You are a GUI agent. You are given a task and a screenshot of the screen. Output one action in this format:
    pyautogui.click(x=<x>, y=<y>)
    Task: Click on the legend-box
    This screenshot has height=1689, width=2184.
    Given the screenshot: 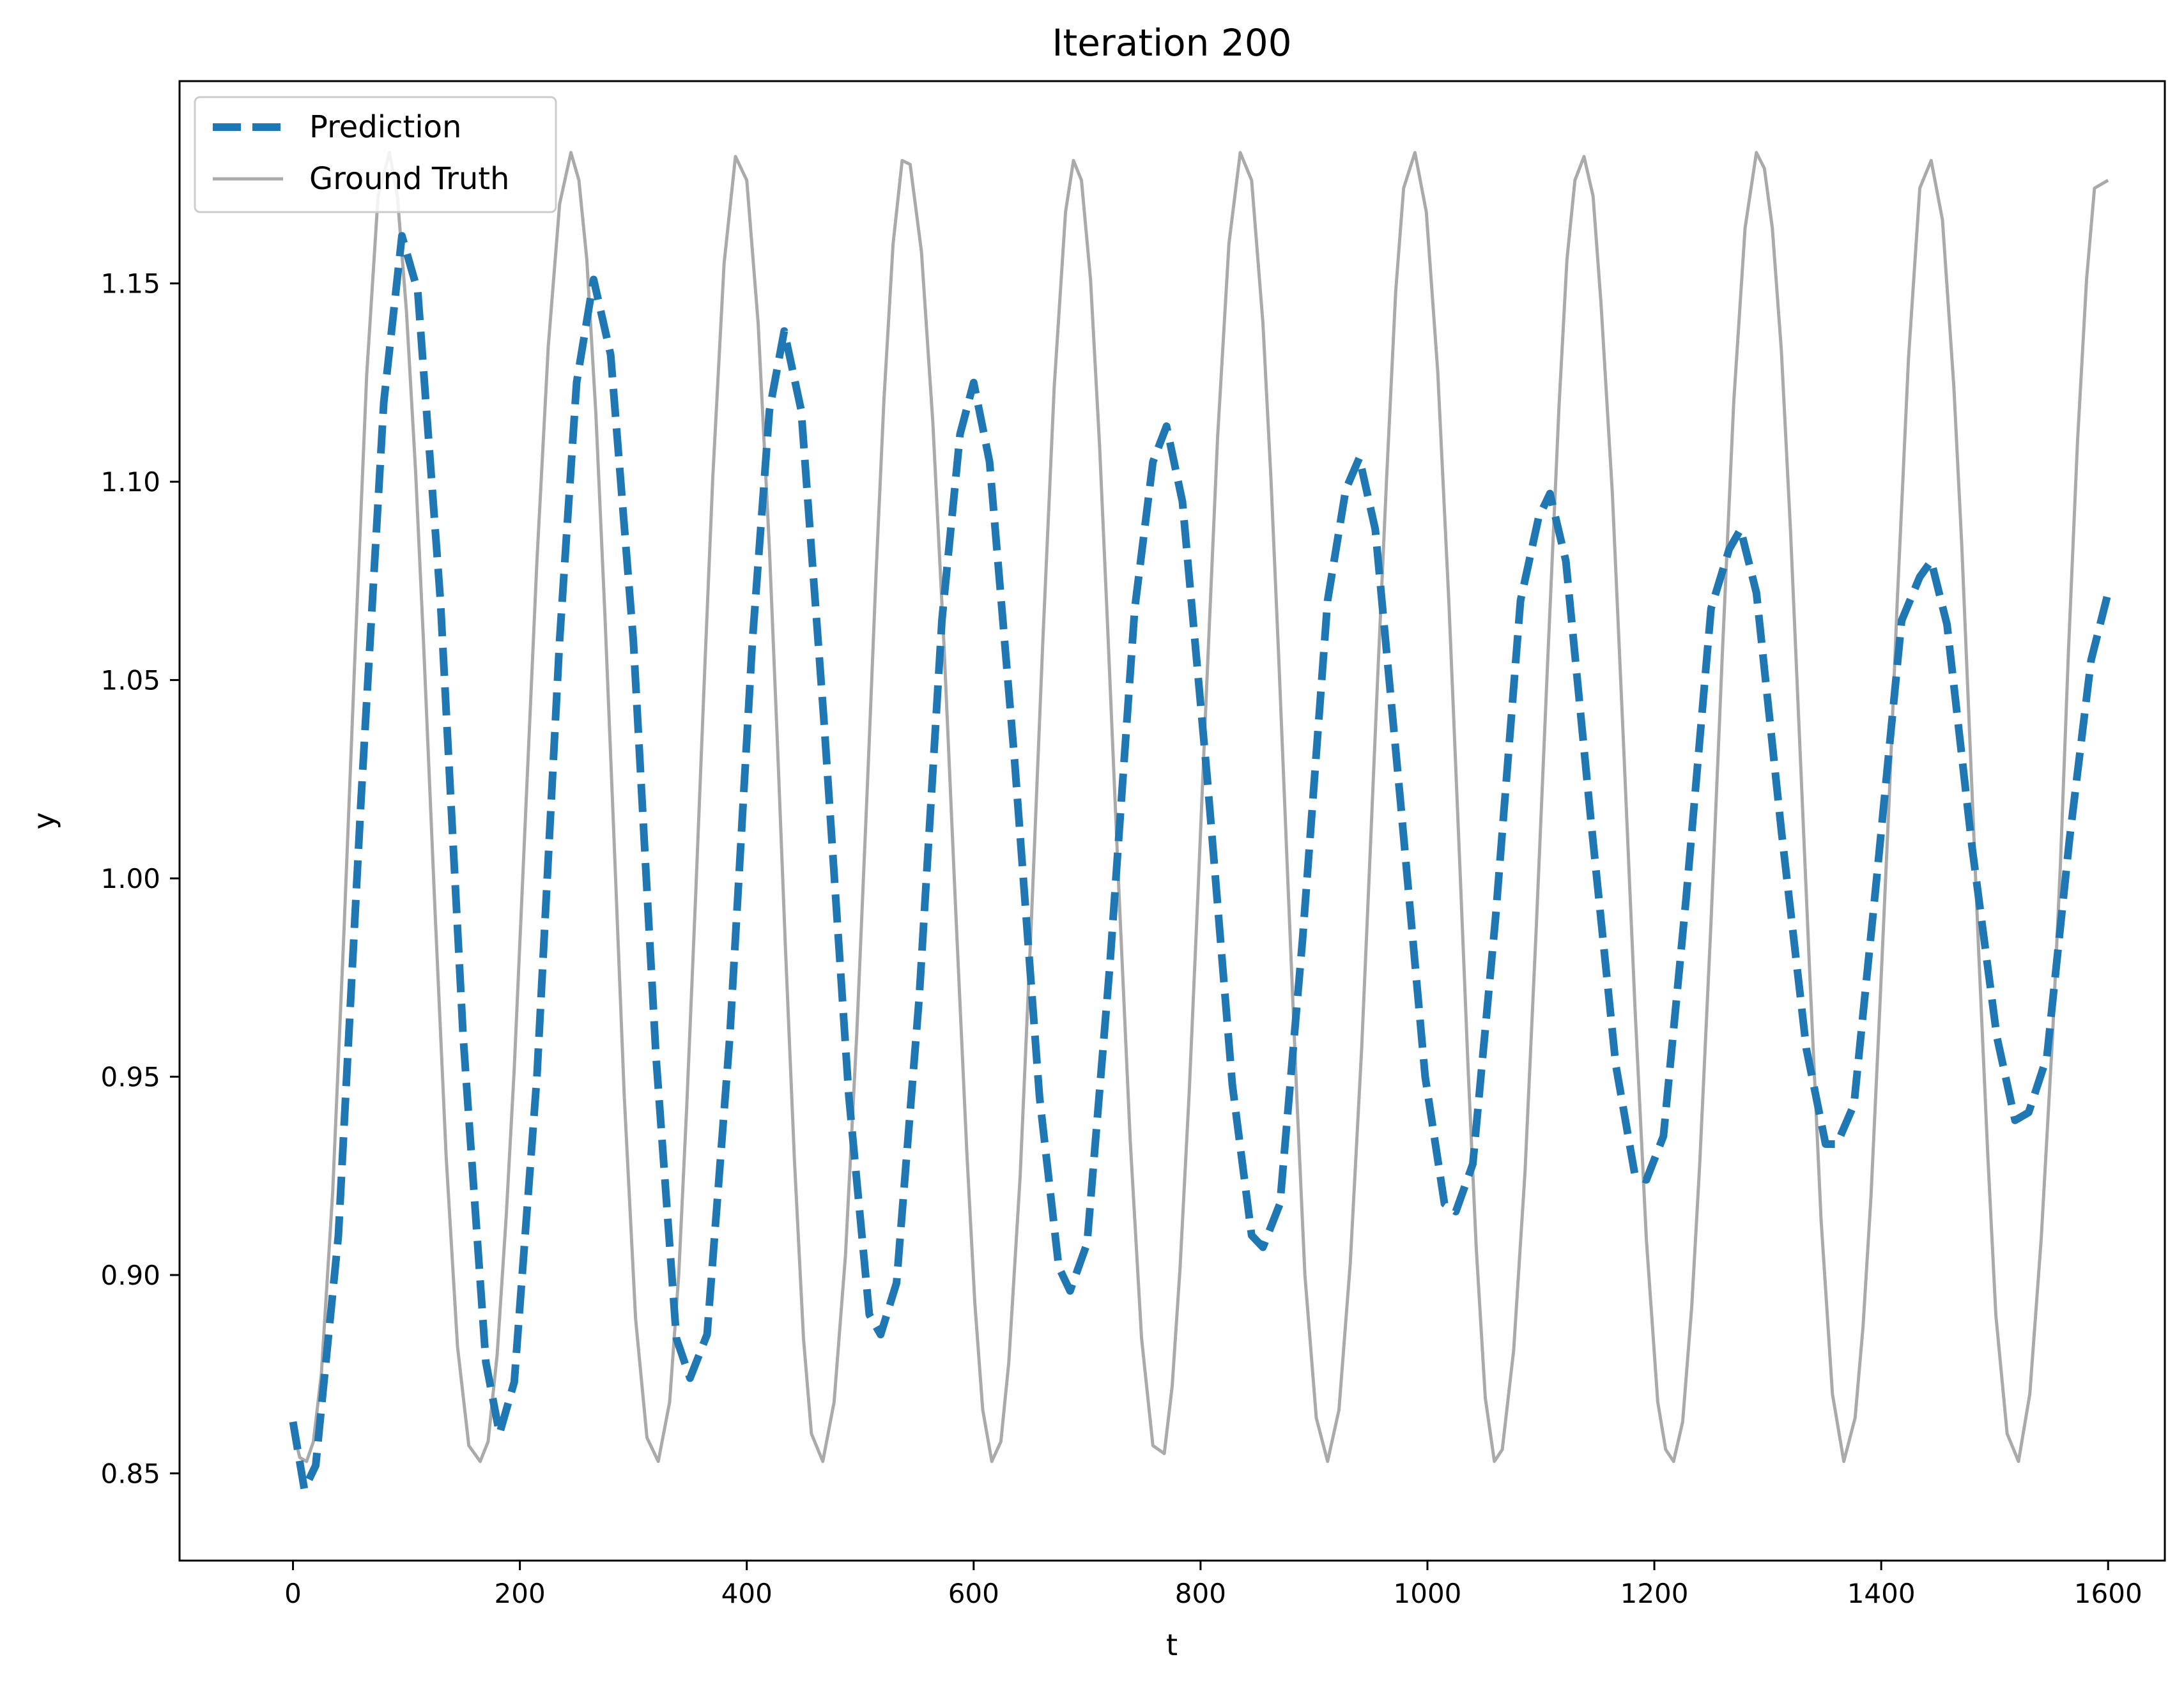 What is the action you would take?
    pyautogui.click(x=375, y=154)
    